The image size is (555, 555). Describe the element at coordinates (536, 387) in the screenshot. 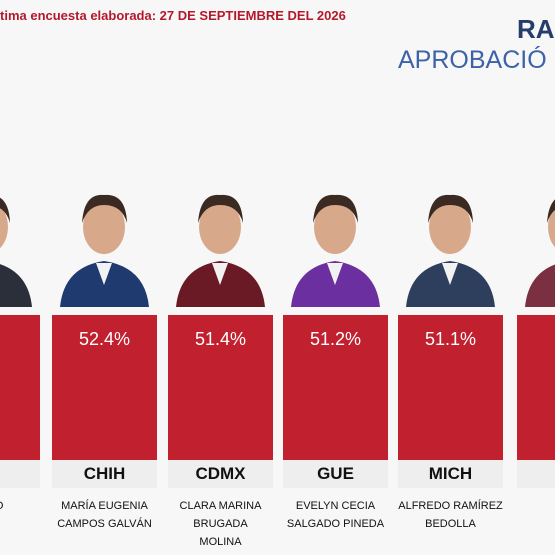

I see `approval-value: 5` at that location.